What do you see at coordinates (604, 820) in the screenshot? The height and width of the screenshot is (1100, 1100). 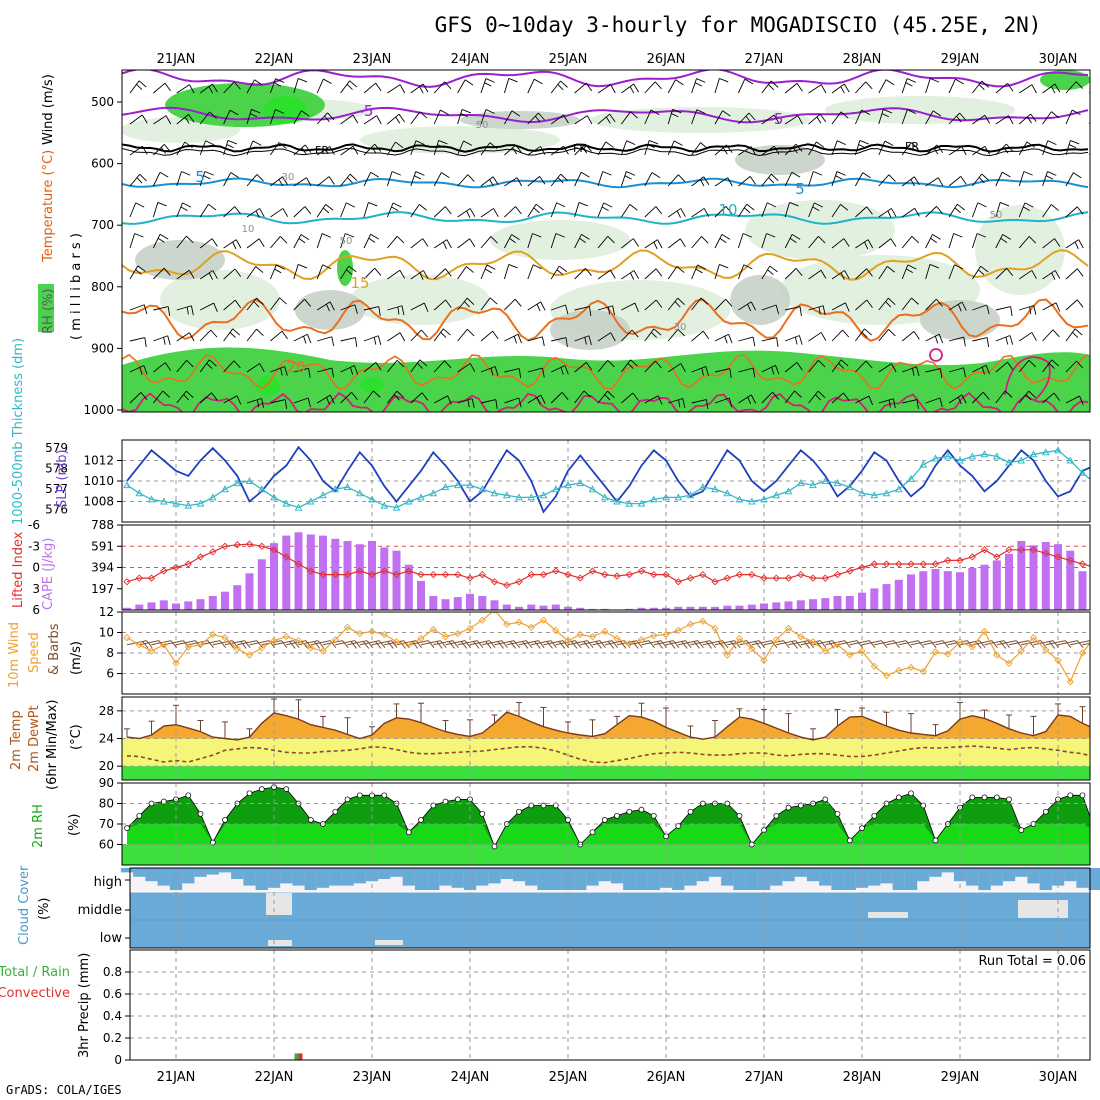 I see `rh-point` at bounding box center [604, 820].